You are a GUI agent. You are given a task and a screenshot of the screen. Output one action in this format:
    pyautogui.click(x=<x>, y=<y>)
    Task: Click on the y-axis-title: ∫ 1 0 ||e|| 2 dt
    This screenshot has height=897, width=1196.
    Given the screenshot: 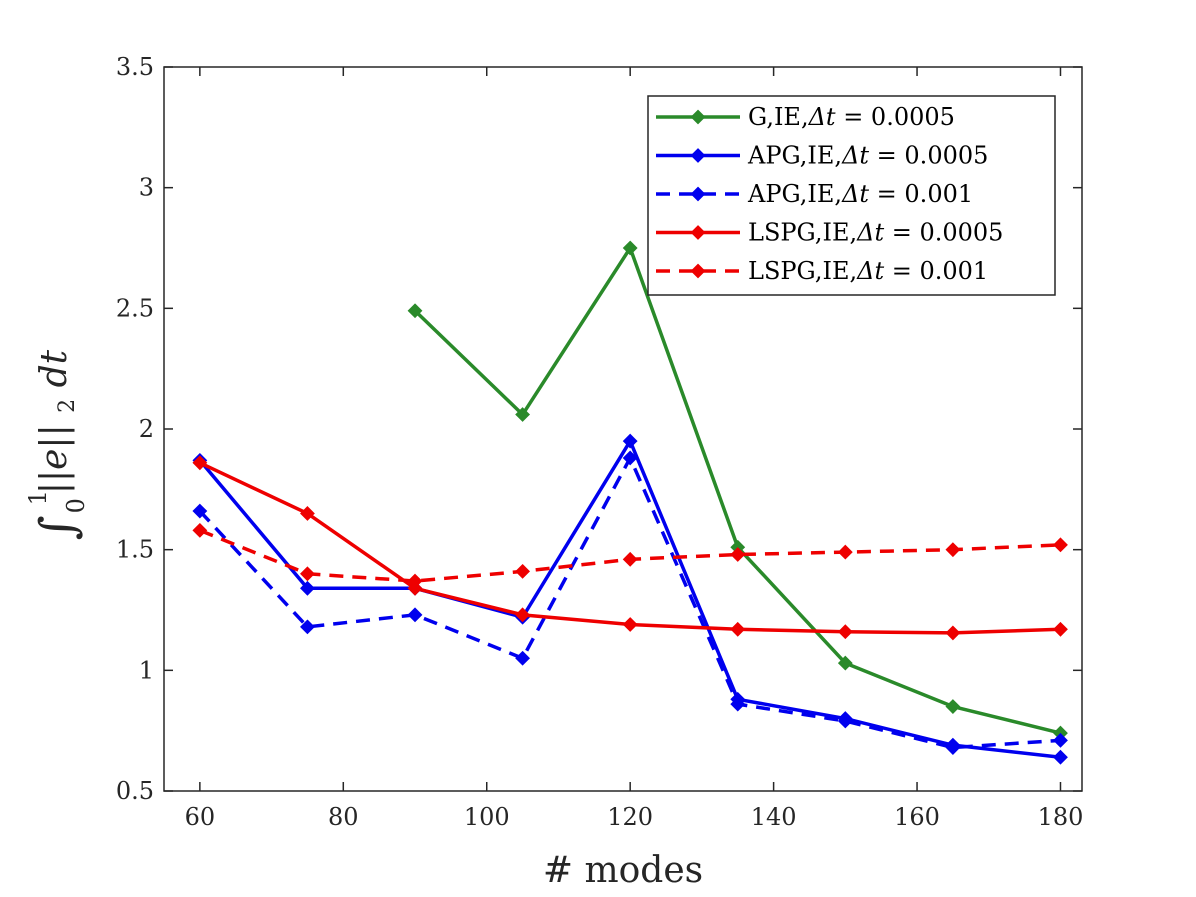 What is the action you would take?
    pyautogui.click(x=53, y=444)
    